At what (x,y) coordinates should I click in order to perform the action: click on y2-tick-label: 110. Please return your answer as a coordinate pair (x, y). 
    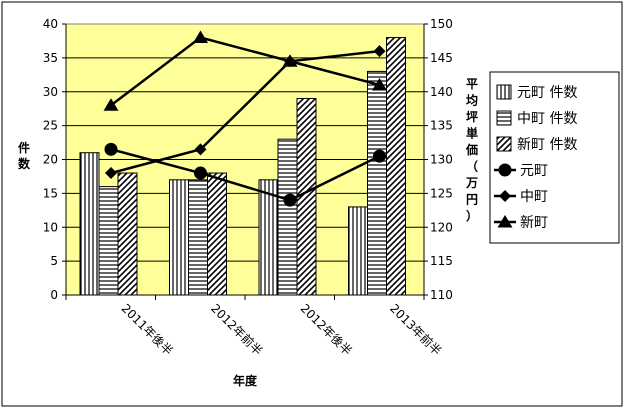
    Looking at the image, I should click on (441, 295).